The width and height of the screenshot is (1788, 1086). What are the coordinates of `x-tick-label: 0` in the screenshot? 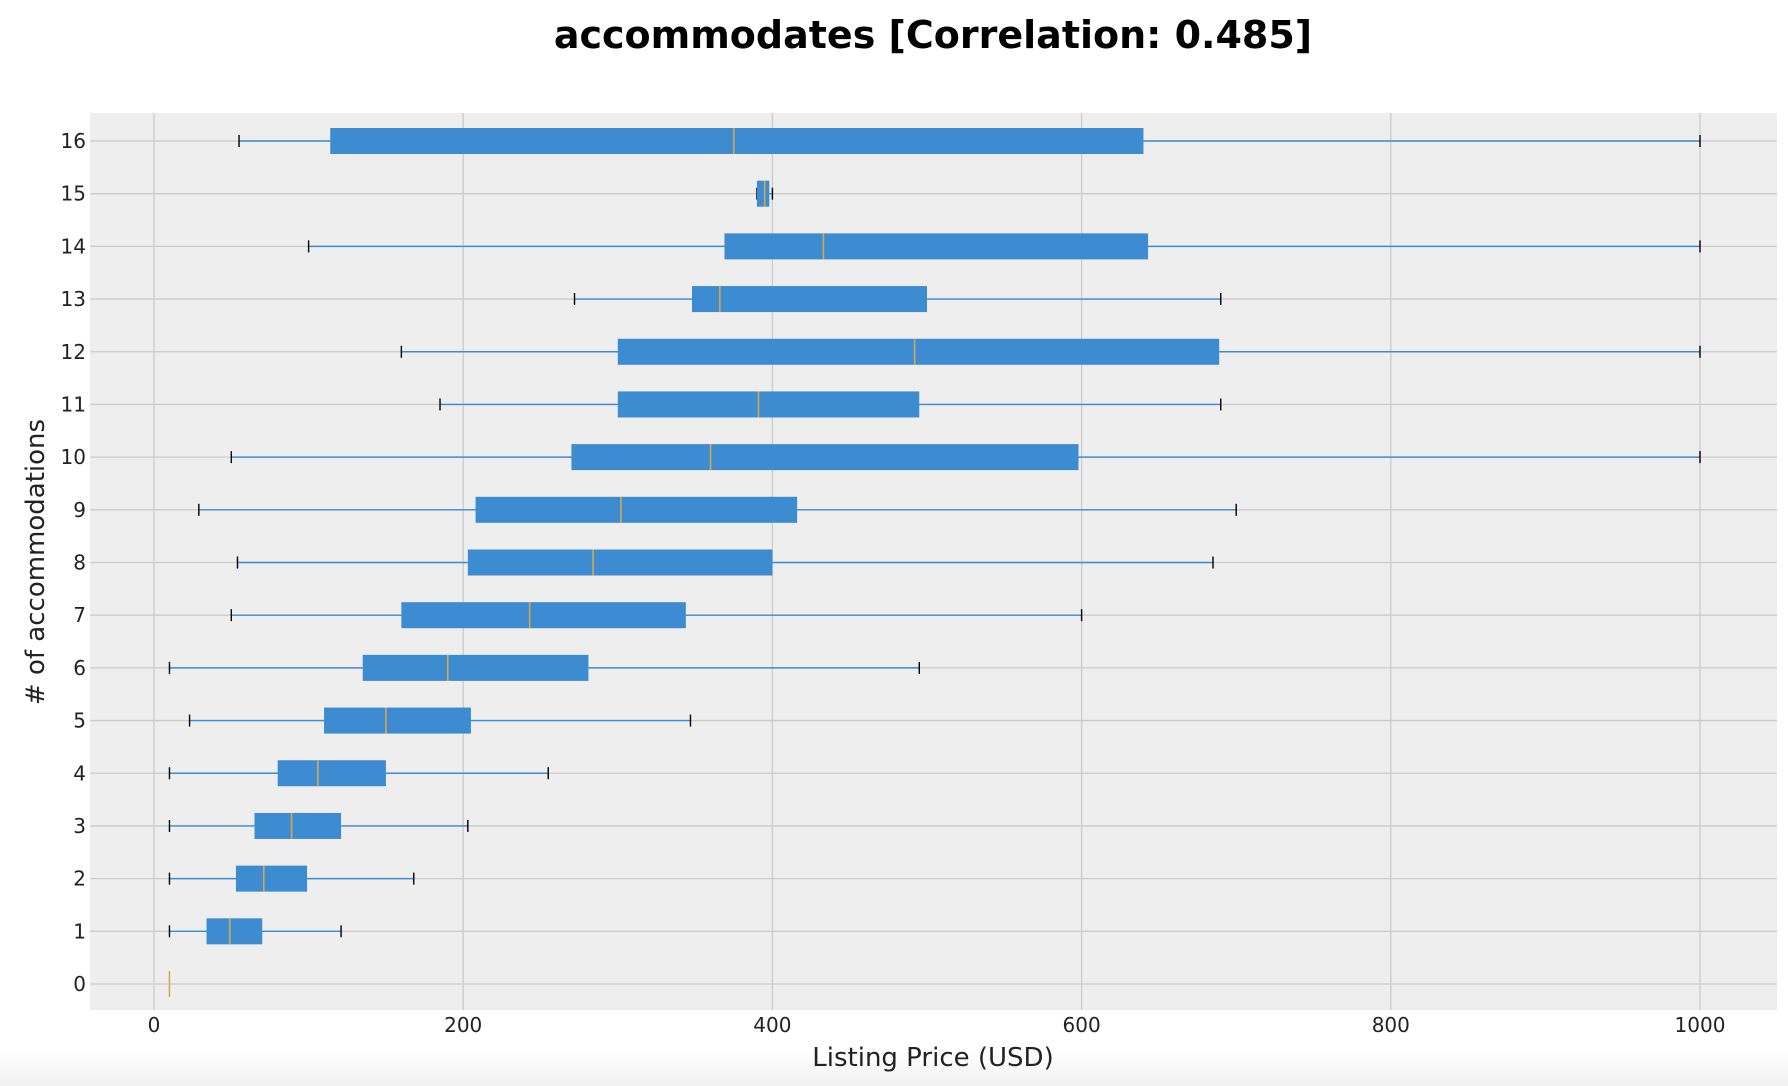 It's located at (154, 1025).